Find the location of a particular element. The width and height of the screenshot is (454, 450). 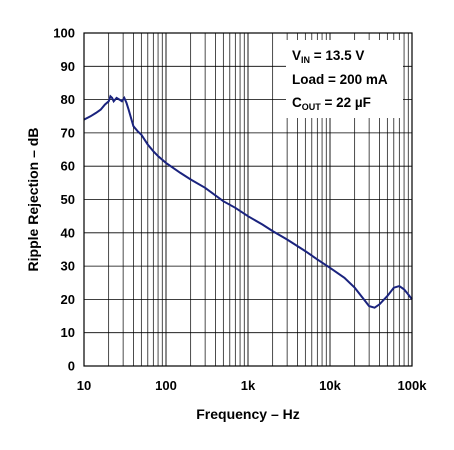

x-tick-label: 100k is located at coordinates (413, 385).